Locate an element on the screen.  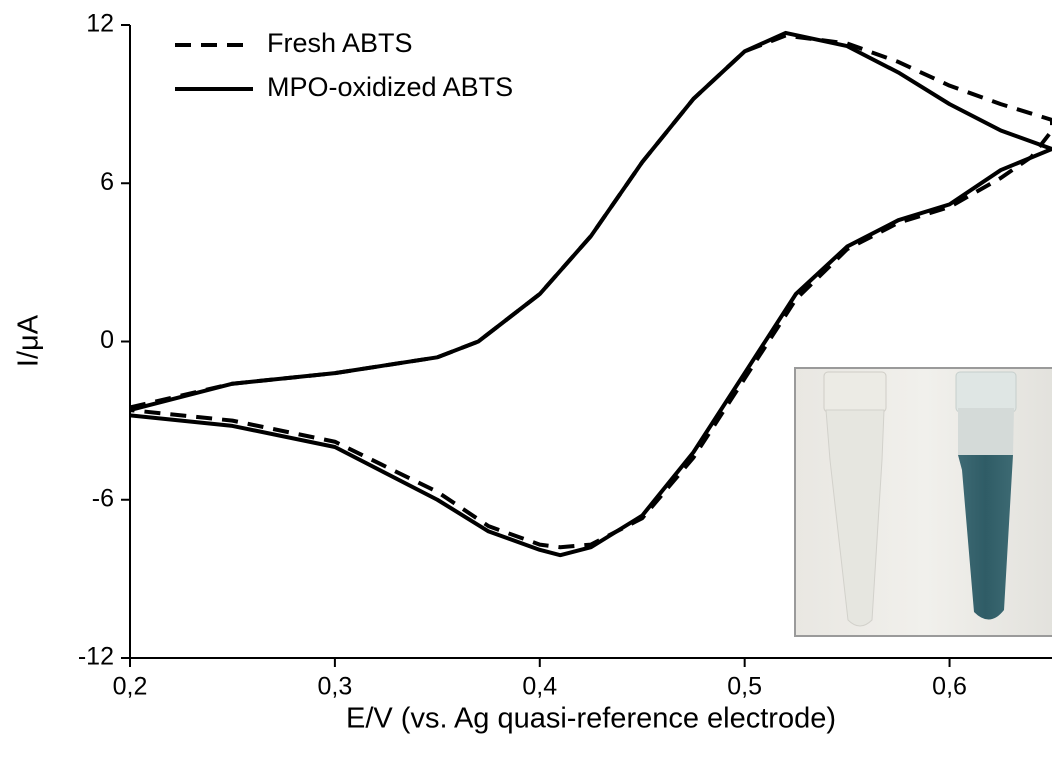
y-tick-label: 12 is located at coordinates (100, 24).